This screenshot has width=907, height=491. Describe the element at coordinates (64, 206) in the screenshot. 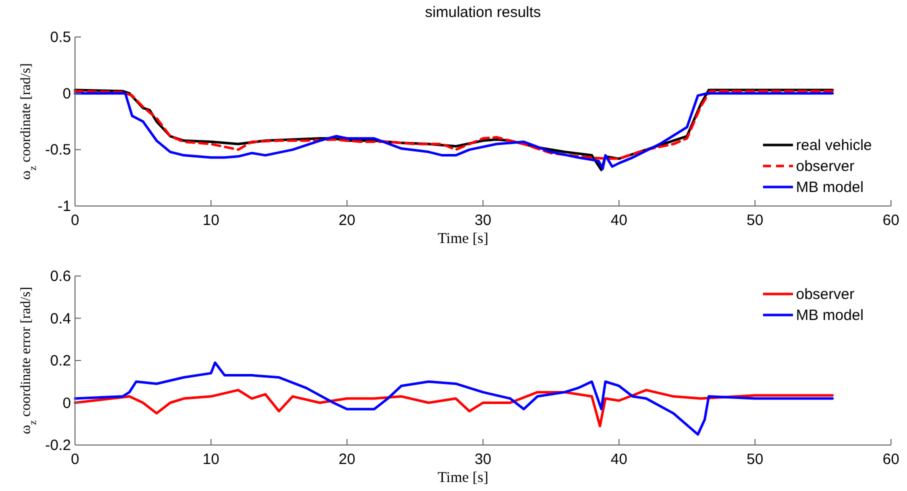

I see `y-tick-label: -1` at that location.